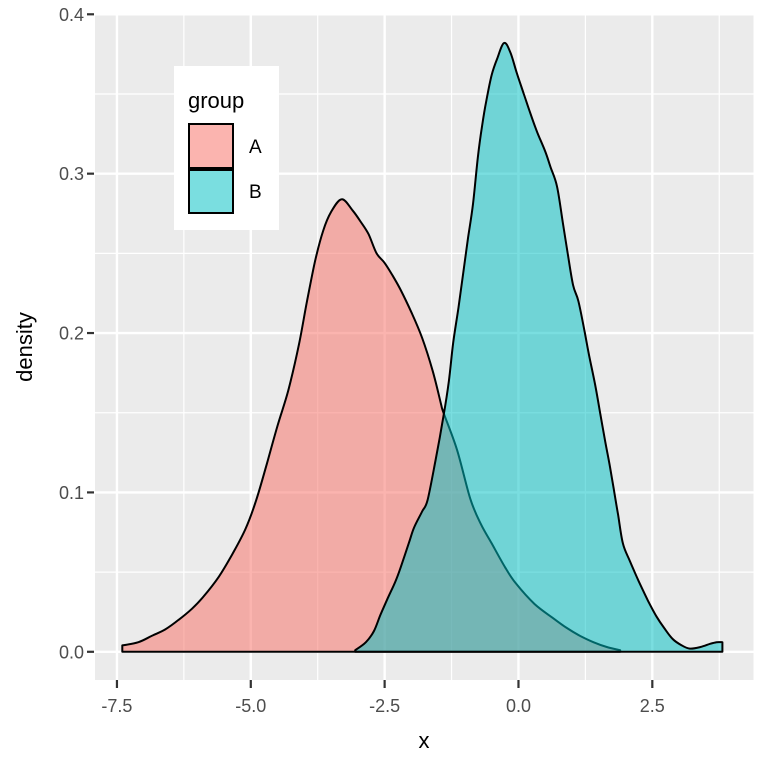  What do you see at coordinates (652, 706) in the screenshot?
I see `x-tick-label: 2.5` at bounding box center [652, 706].